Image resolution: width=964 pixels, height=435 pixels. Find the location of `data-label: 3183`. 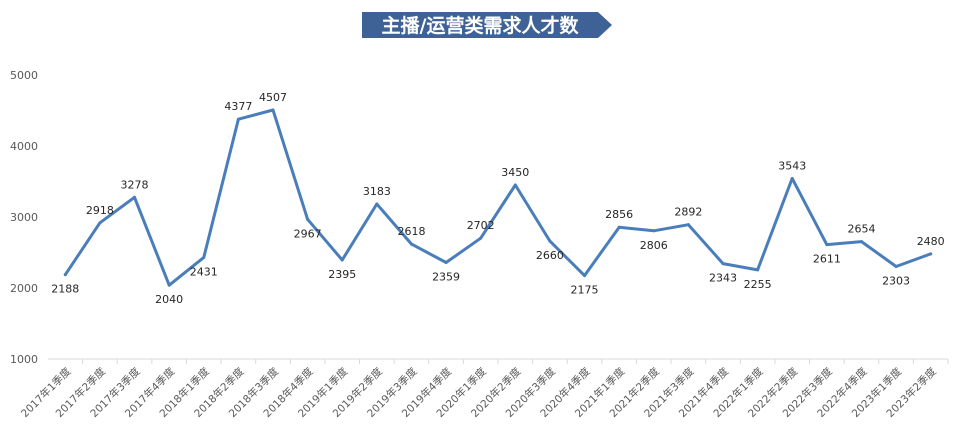

data-label: 3183 is located at coordinates (377, 191).